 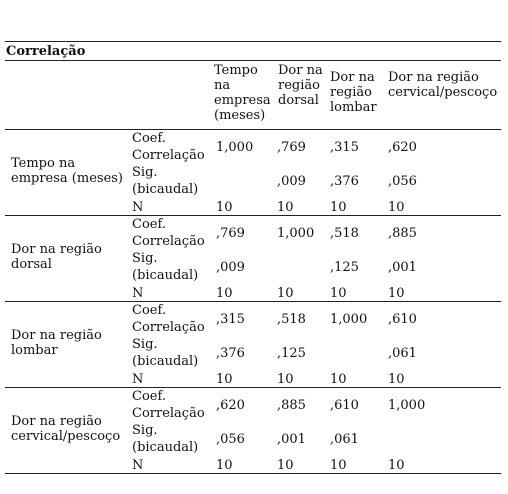 I want to click on col-header-tempo: Tempo na empresa (meses), so click(x=242, y=93).